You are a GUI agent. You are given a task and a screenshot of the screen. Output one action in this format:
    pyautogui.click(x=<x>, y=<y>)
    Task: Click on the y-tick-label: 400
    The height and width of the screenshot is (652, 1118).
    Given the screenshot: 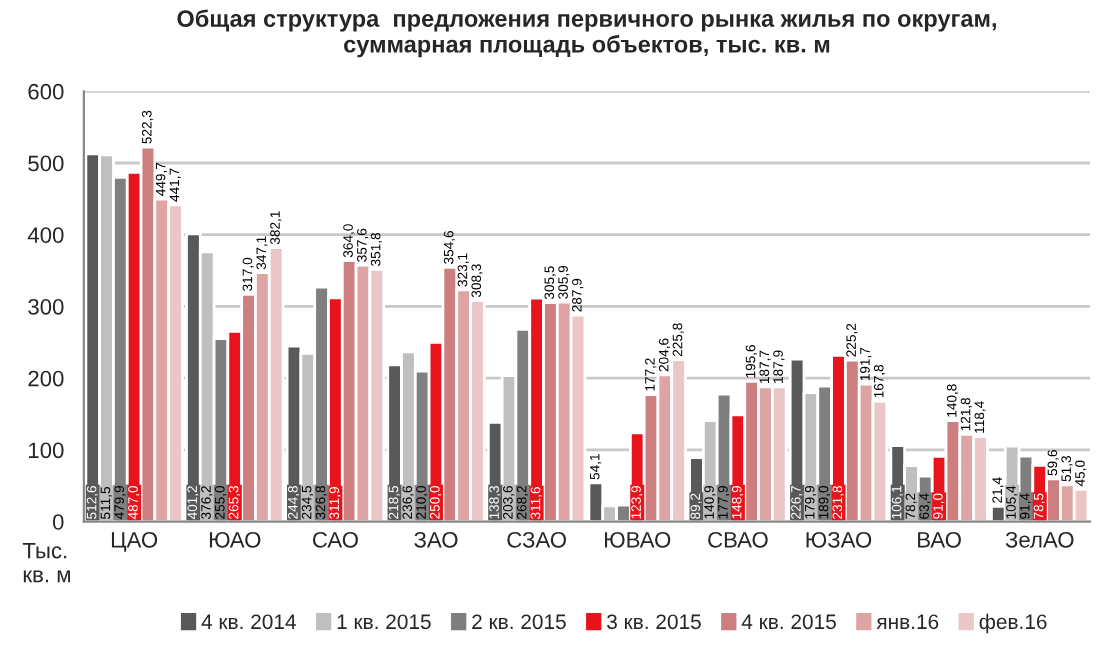 What is the action you would take?
    pyautogui.click(x=45, y=235)
    